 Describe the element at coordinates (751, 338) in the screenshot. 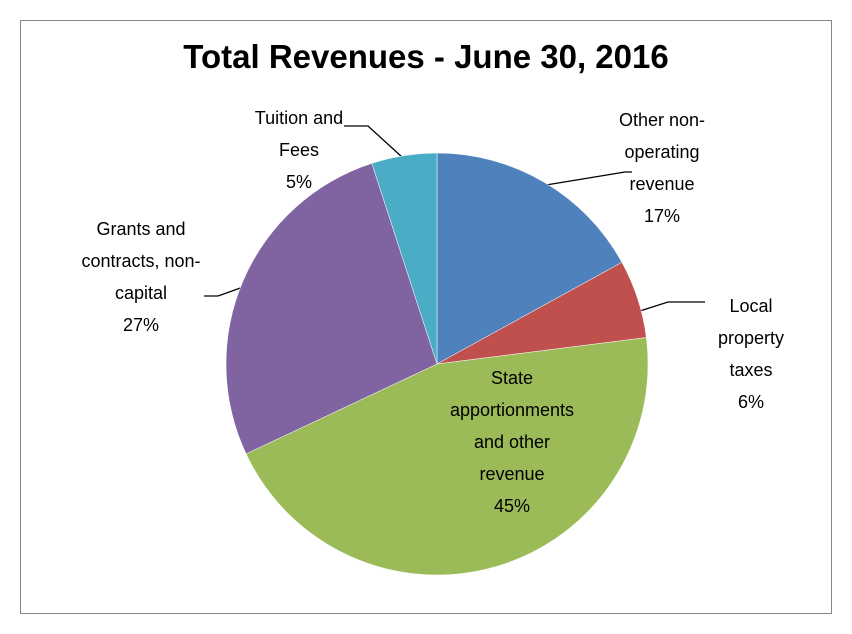

I see `slice-category-label: Local property taxes` at that location.